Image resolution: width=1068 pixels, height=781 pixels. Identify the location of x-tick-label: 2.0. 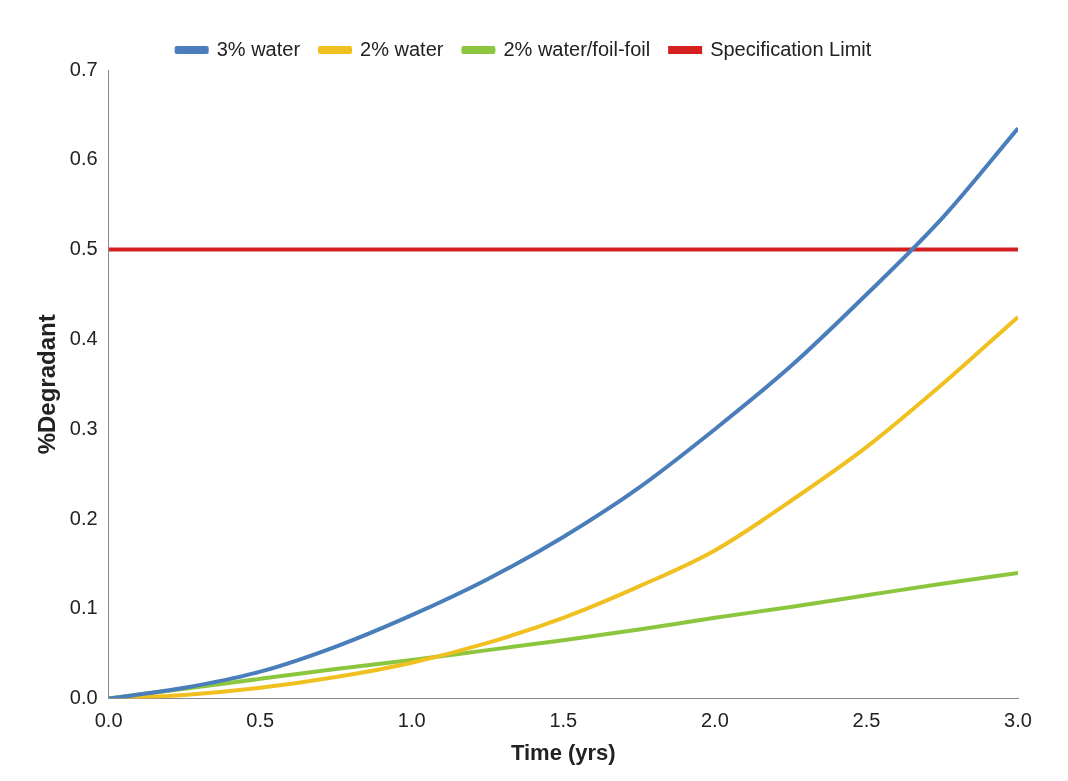
(714, 720).